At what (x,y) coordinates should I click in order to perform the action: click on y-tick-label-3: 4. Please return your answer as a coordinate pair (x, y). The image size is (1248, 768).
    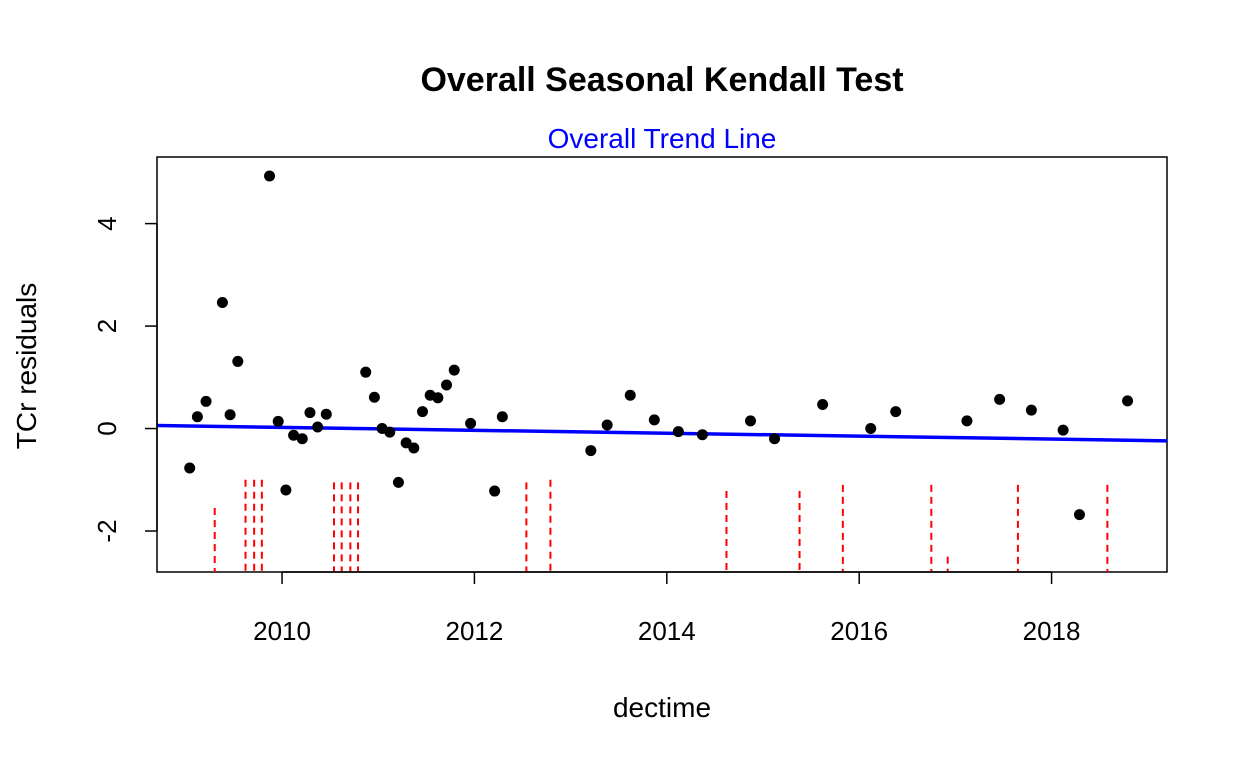
    Looking at the image, I should click on (107, 223).